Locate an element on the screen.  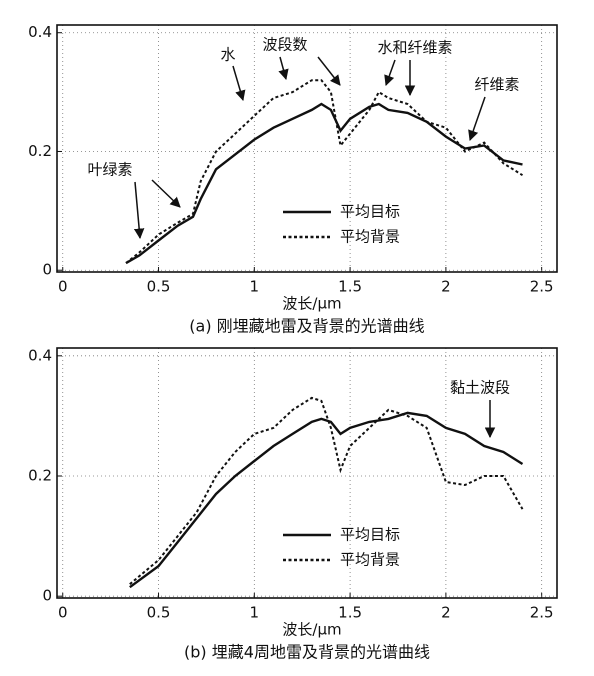
annotation: 叶绿素 is located at coordinates (109, 170).